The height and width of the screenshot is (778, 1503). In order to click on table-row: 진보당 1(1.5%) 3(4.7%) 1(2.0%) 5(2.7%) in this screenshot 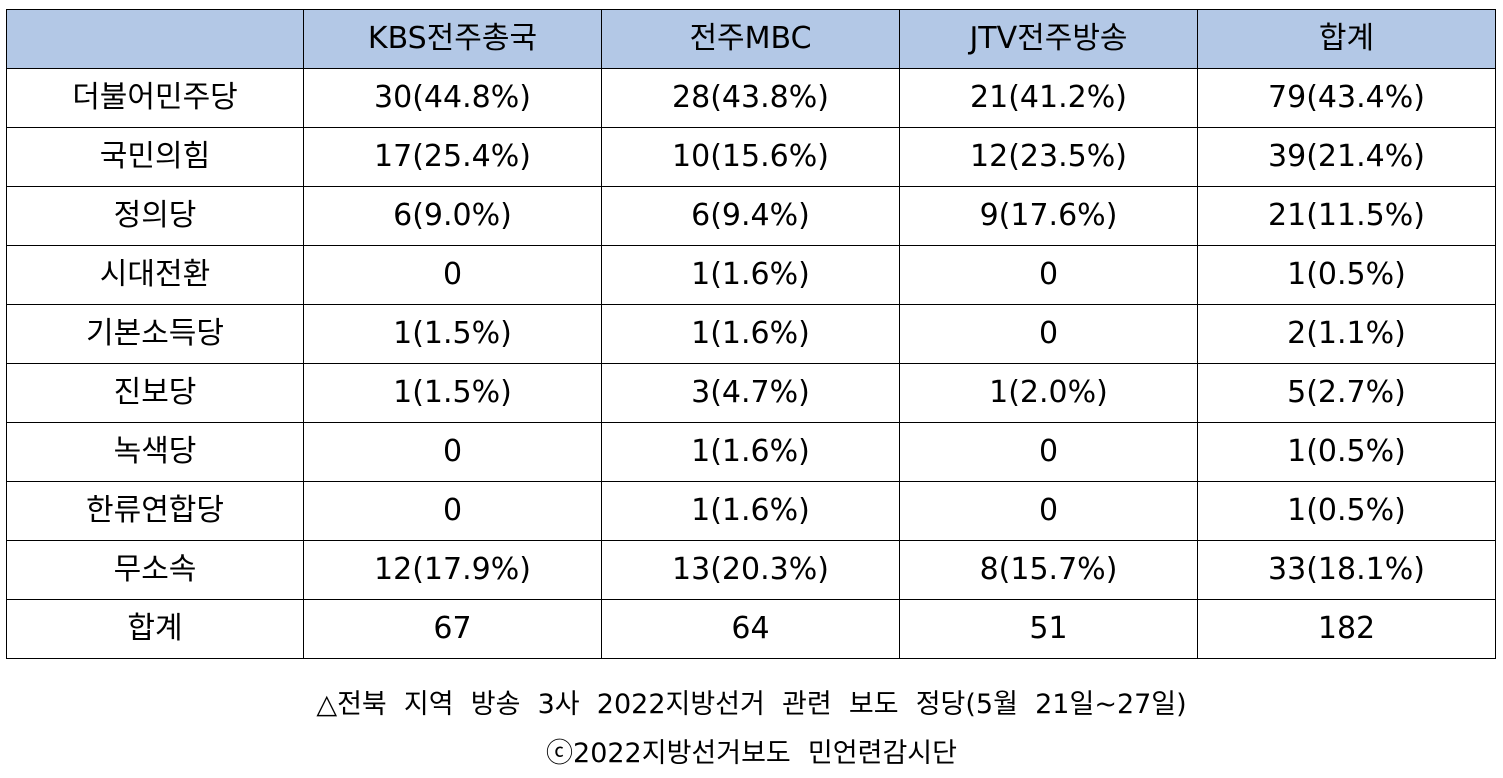, I will do `click(751, 393)`.